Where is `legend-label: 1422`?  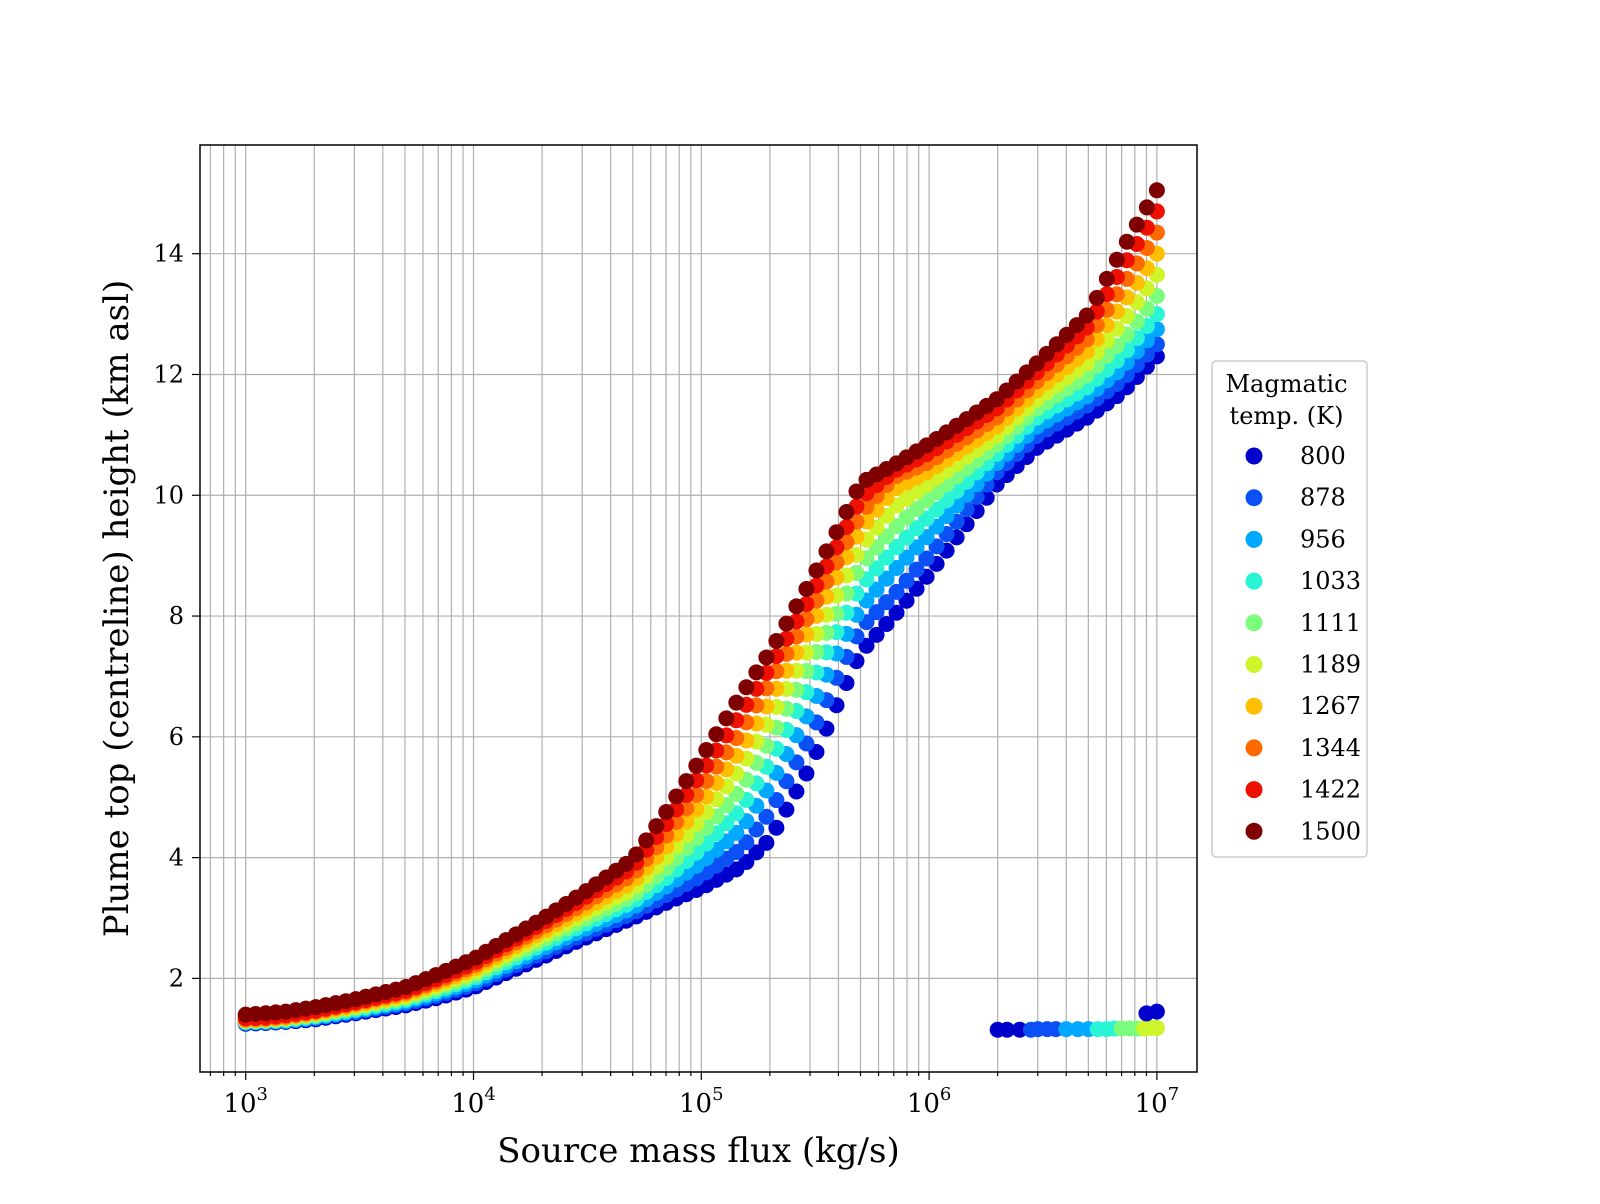
legend-label: 1422 is located at coordinates (1330, 790).